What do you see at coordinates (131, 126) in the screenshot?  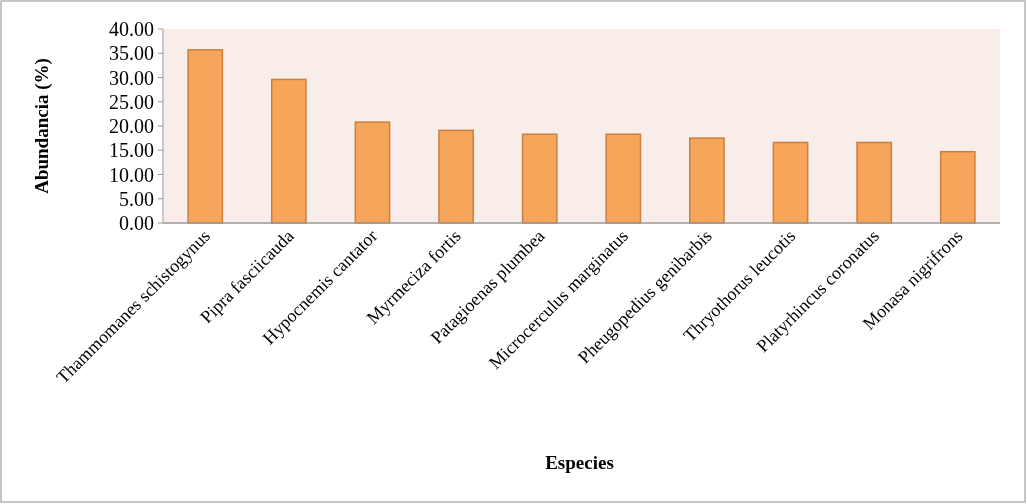 I see `y-tick-label: 20.00` at bounding box center [131, 126].